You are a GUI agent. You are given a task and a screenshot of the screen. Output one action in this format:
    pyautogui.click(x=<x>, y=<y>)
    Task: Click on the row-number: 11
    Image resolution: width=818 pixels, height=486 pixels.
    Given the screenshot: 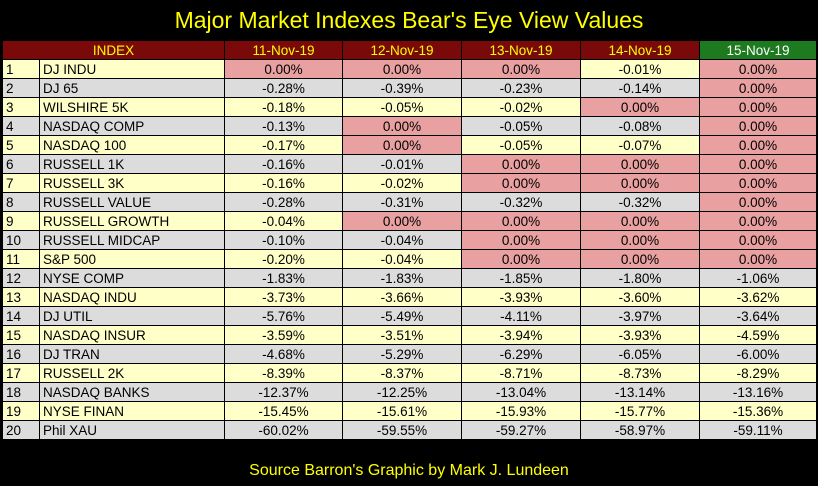 What is the action you would take?
    pyautogui.click(x=21, y=259)
    